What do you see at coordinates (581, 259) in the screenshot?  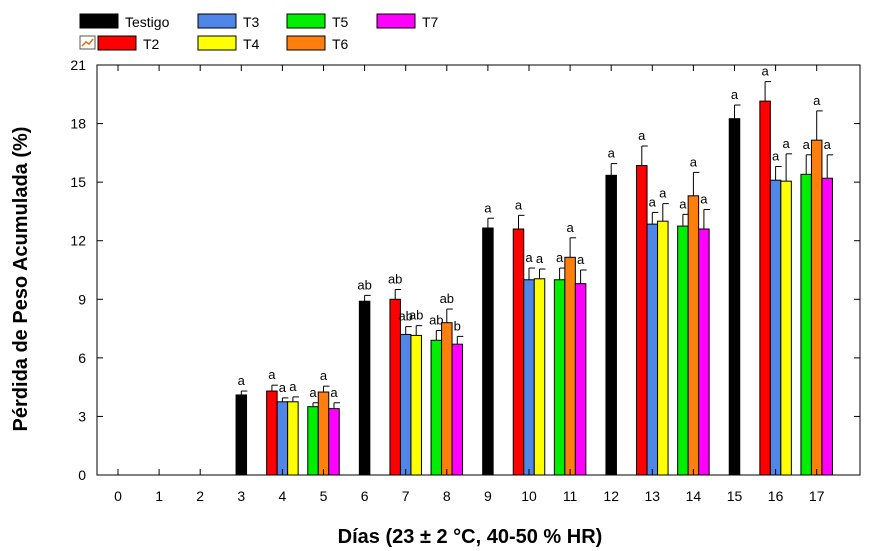 I see `significance-label-T7-day-11: a` at bounding box center [581, 259].